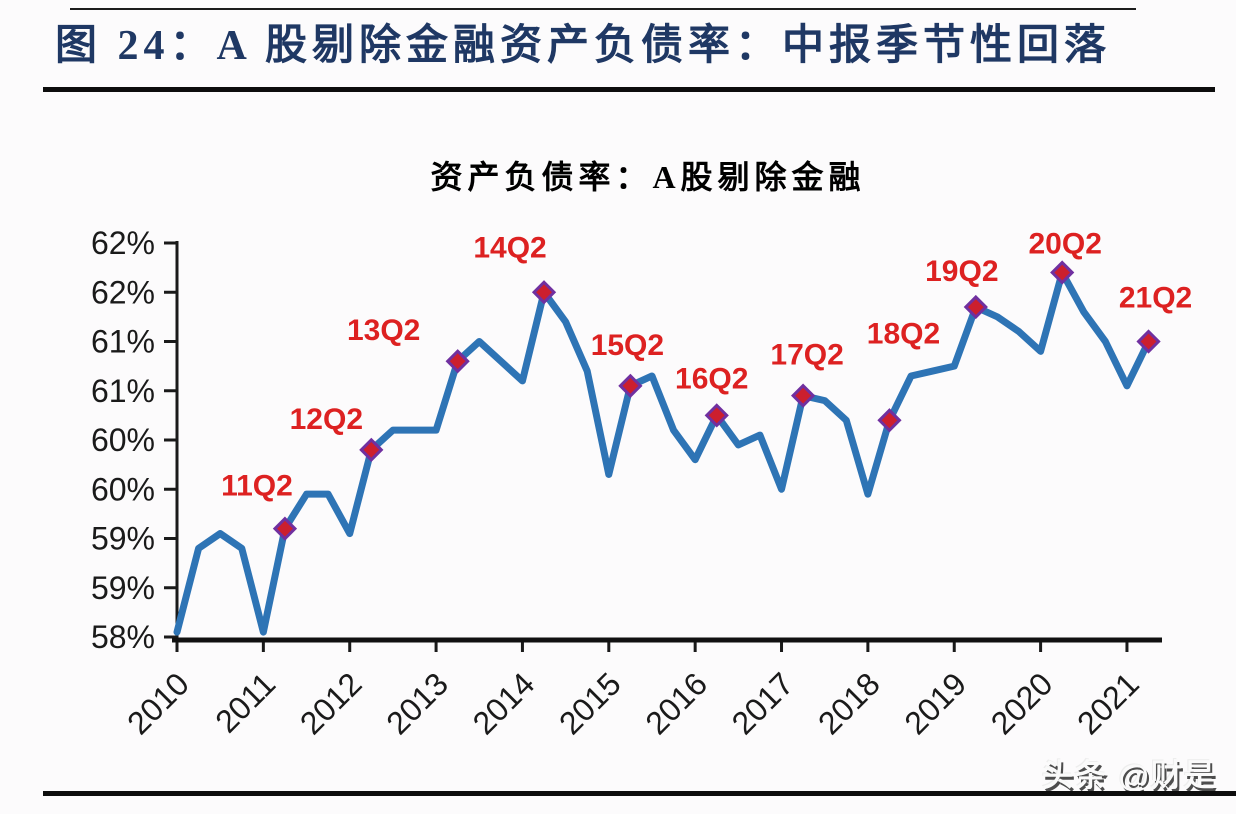 The image size is (1236, 814). Describe the element at coordinates (639, 793) in the screenshot. I see `bottom-border-line` at that location.